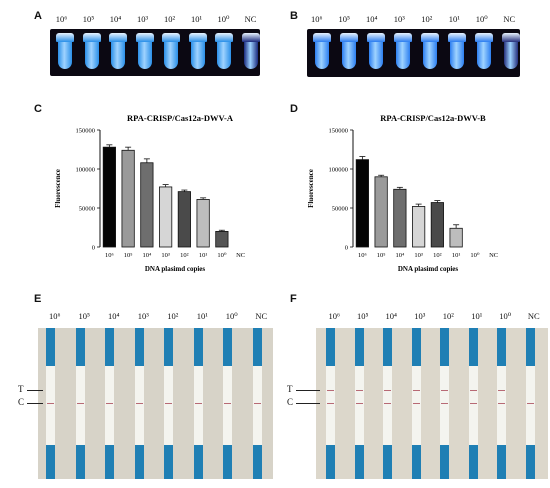 The width and height of the screenshot is (550, 488). I want to click on panel-letter-d: D, so click(294, 109).